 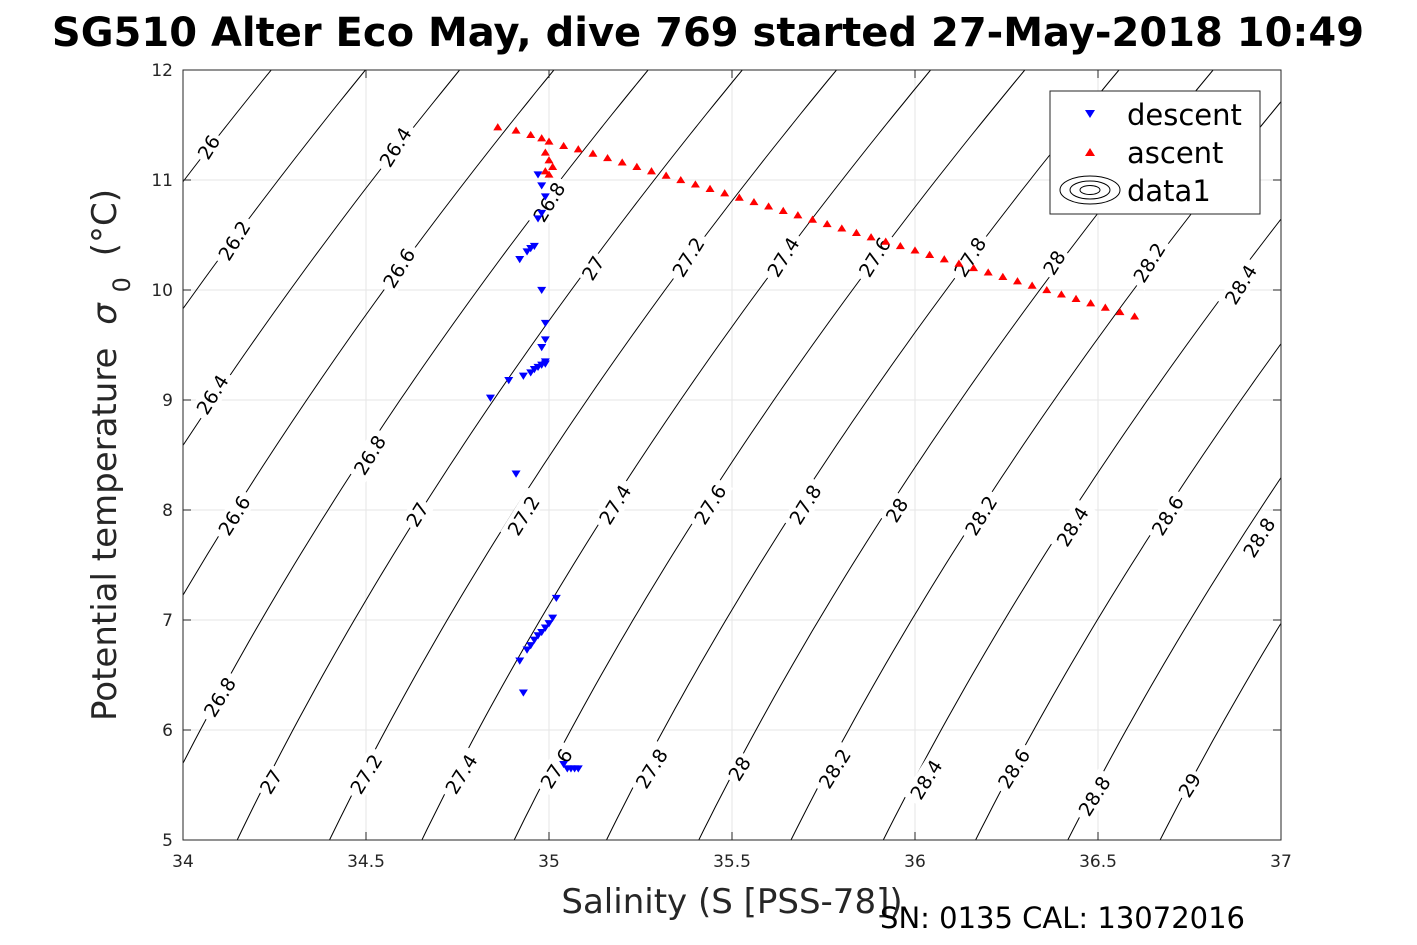 I want to click on y-tick-label: 8, so click(x=167, y=511).